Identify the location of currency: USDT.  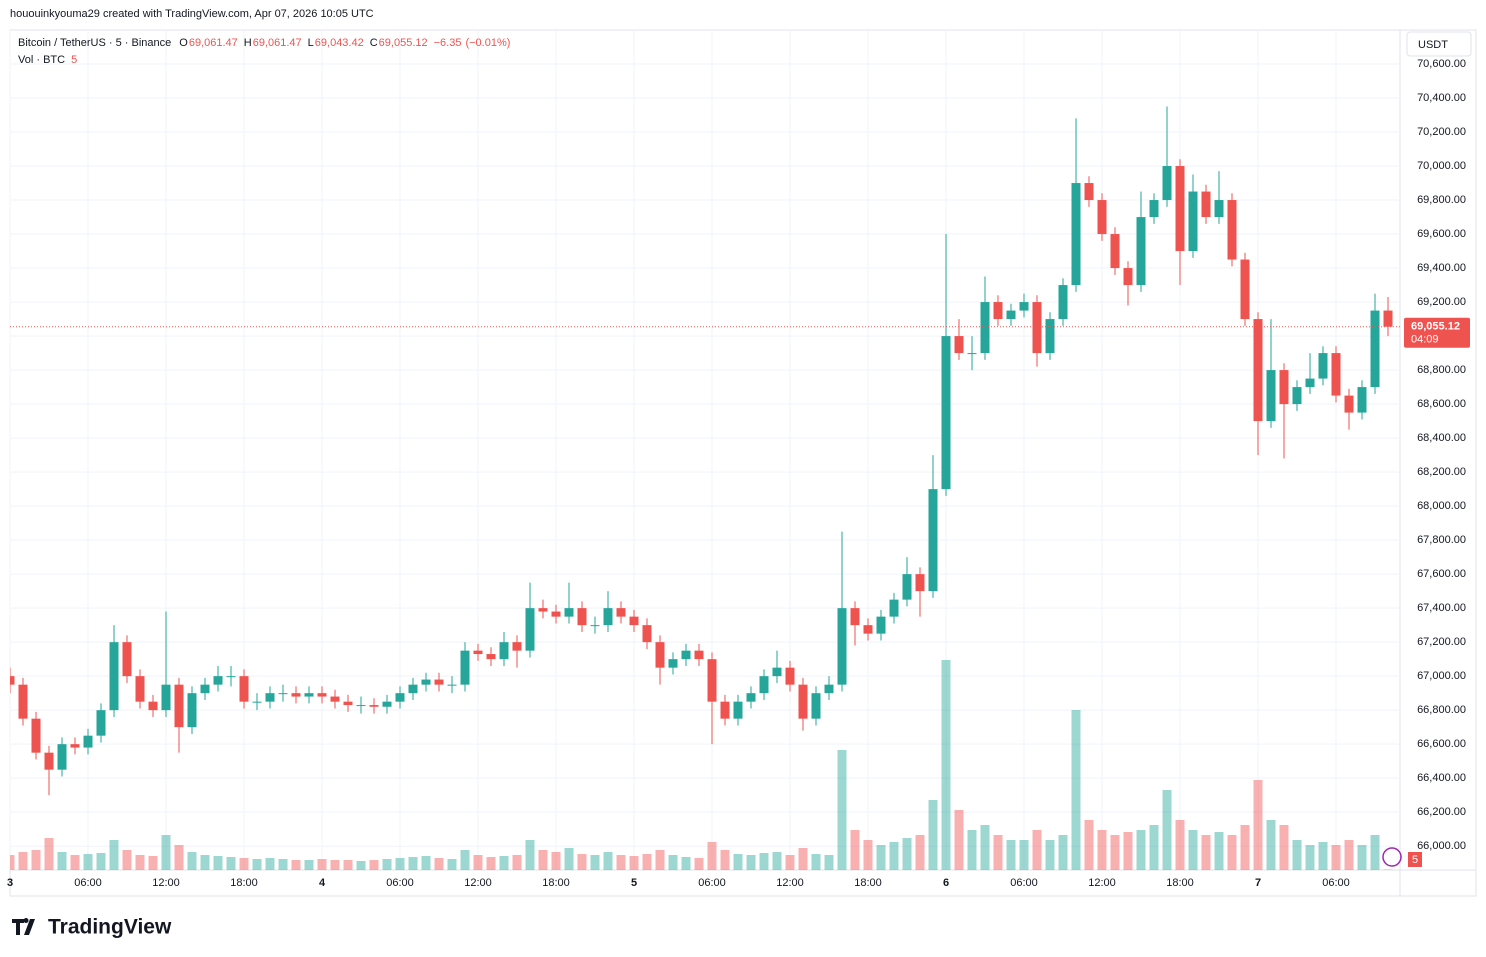
(1433, 45).